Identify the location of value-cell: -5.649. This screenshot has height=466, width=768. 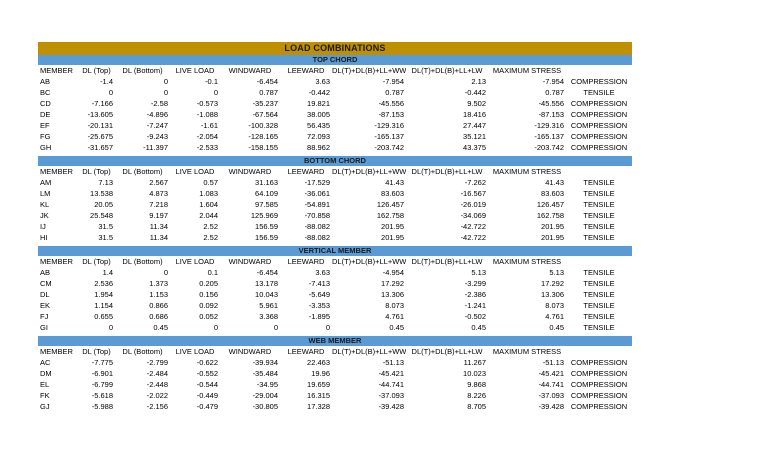
(319, 294).